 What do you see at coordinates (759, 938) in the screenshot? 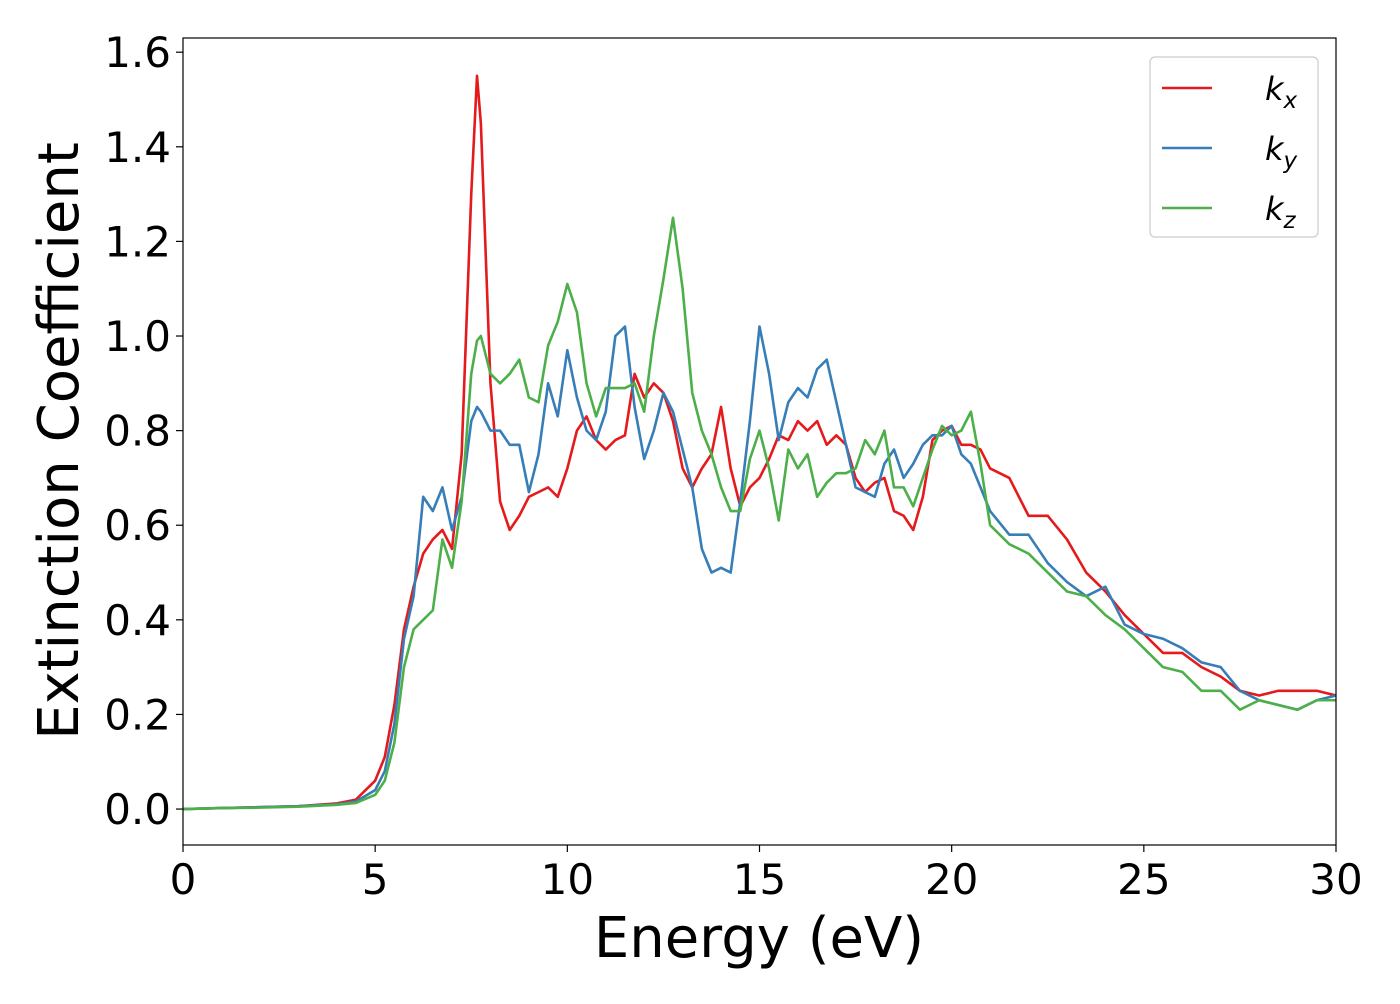
I see `x-axis-label: Energy (eV)` at bounding box center [759, 938].